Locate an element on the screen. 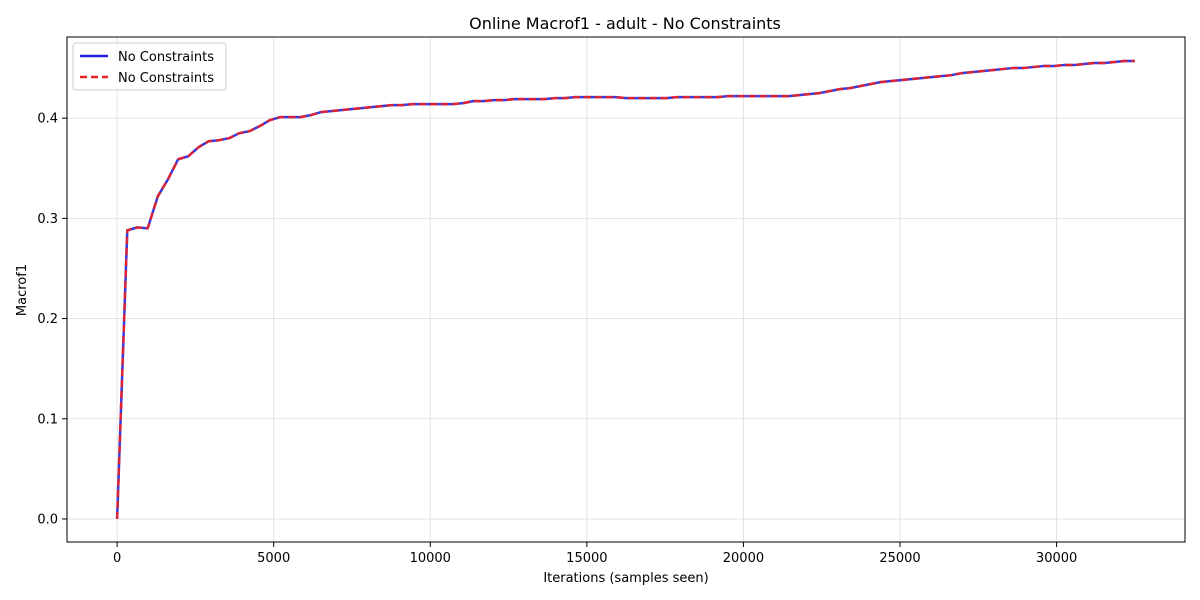  legend: No Constraints No Constraints is located at coordinates (149, 66).